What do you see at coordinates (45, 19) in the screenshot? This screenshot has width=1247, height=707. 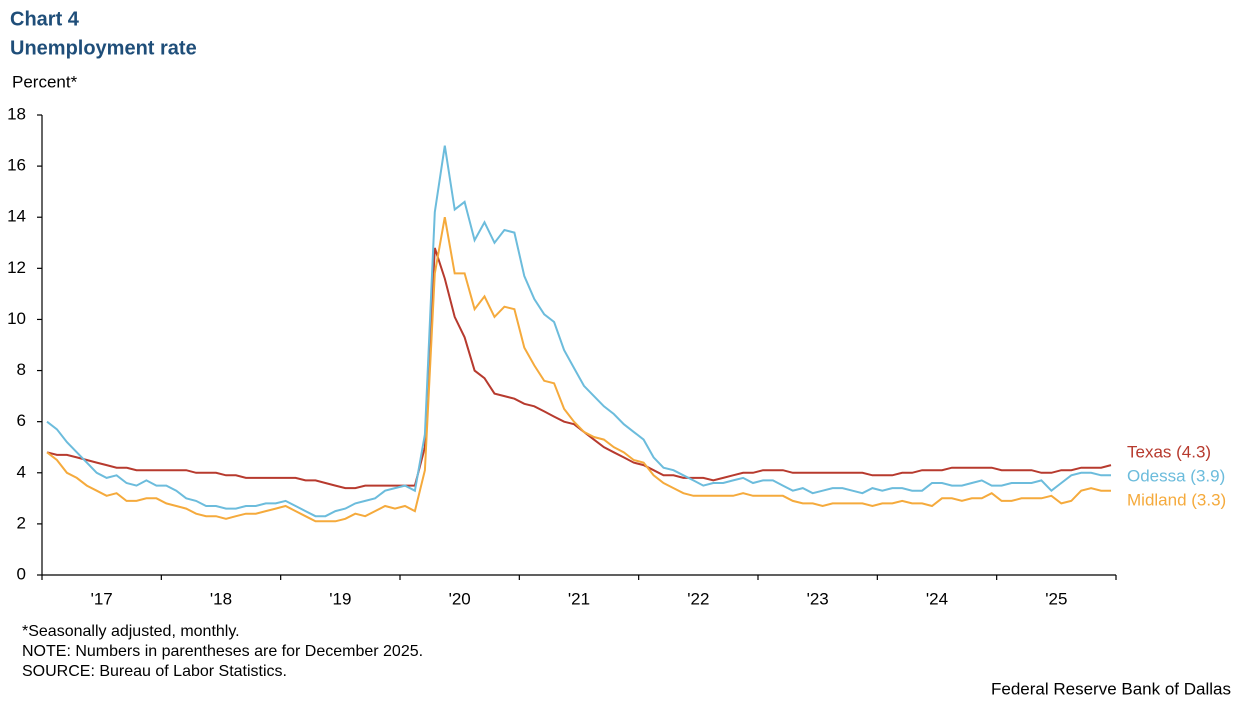 I see `chart-title: Chart 4` at bounding box center [45, 19].